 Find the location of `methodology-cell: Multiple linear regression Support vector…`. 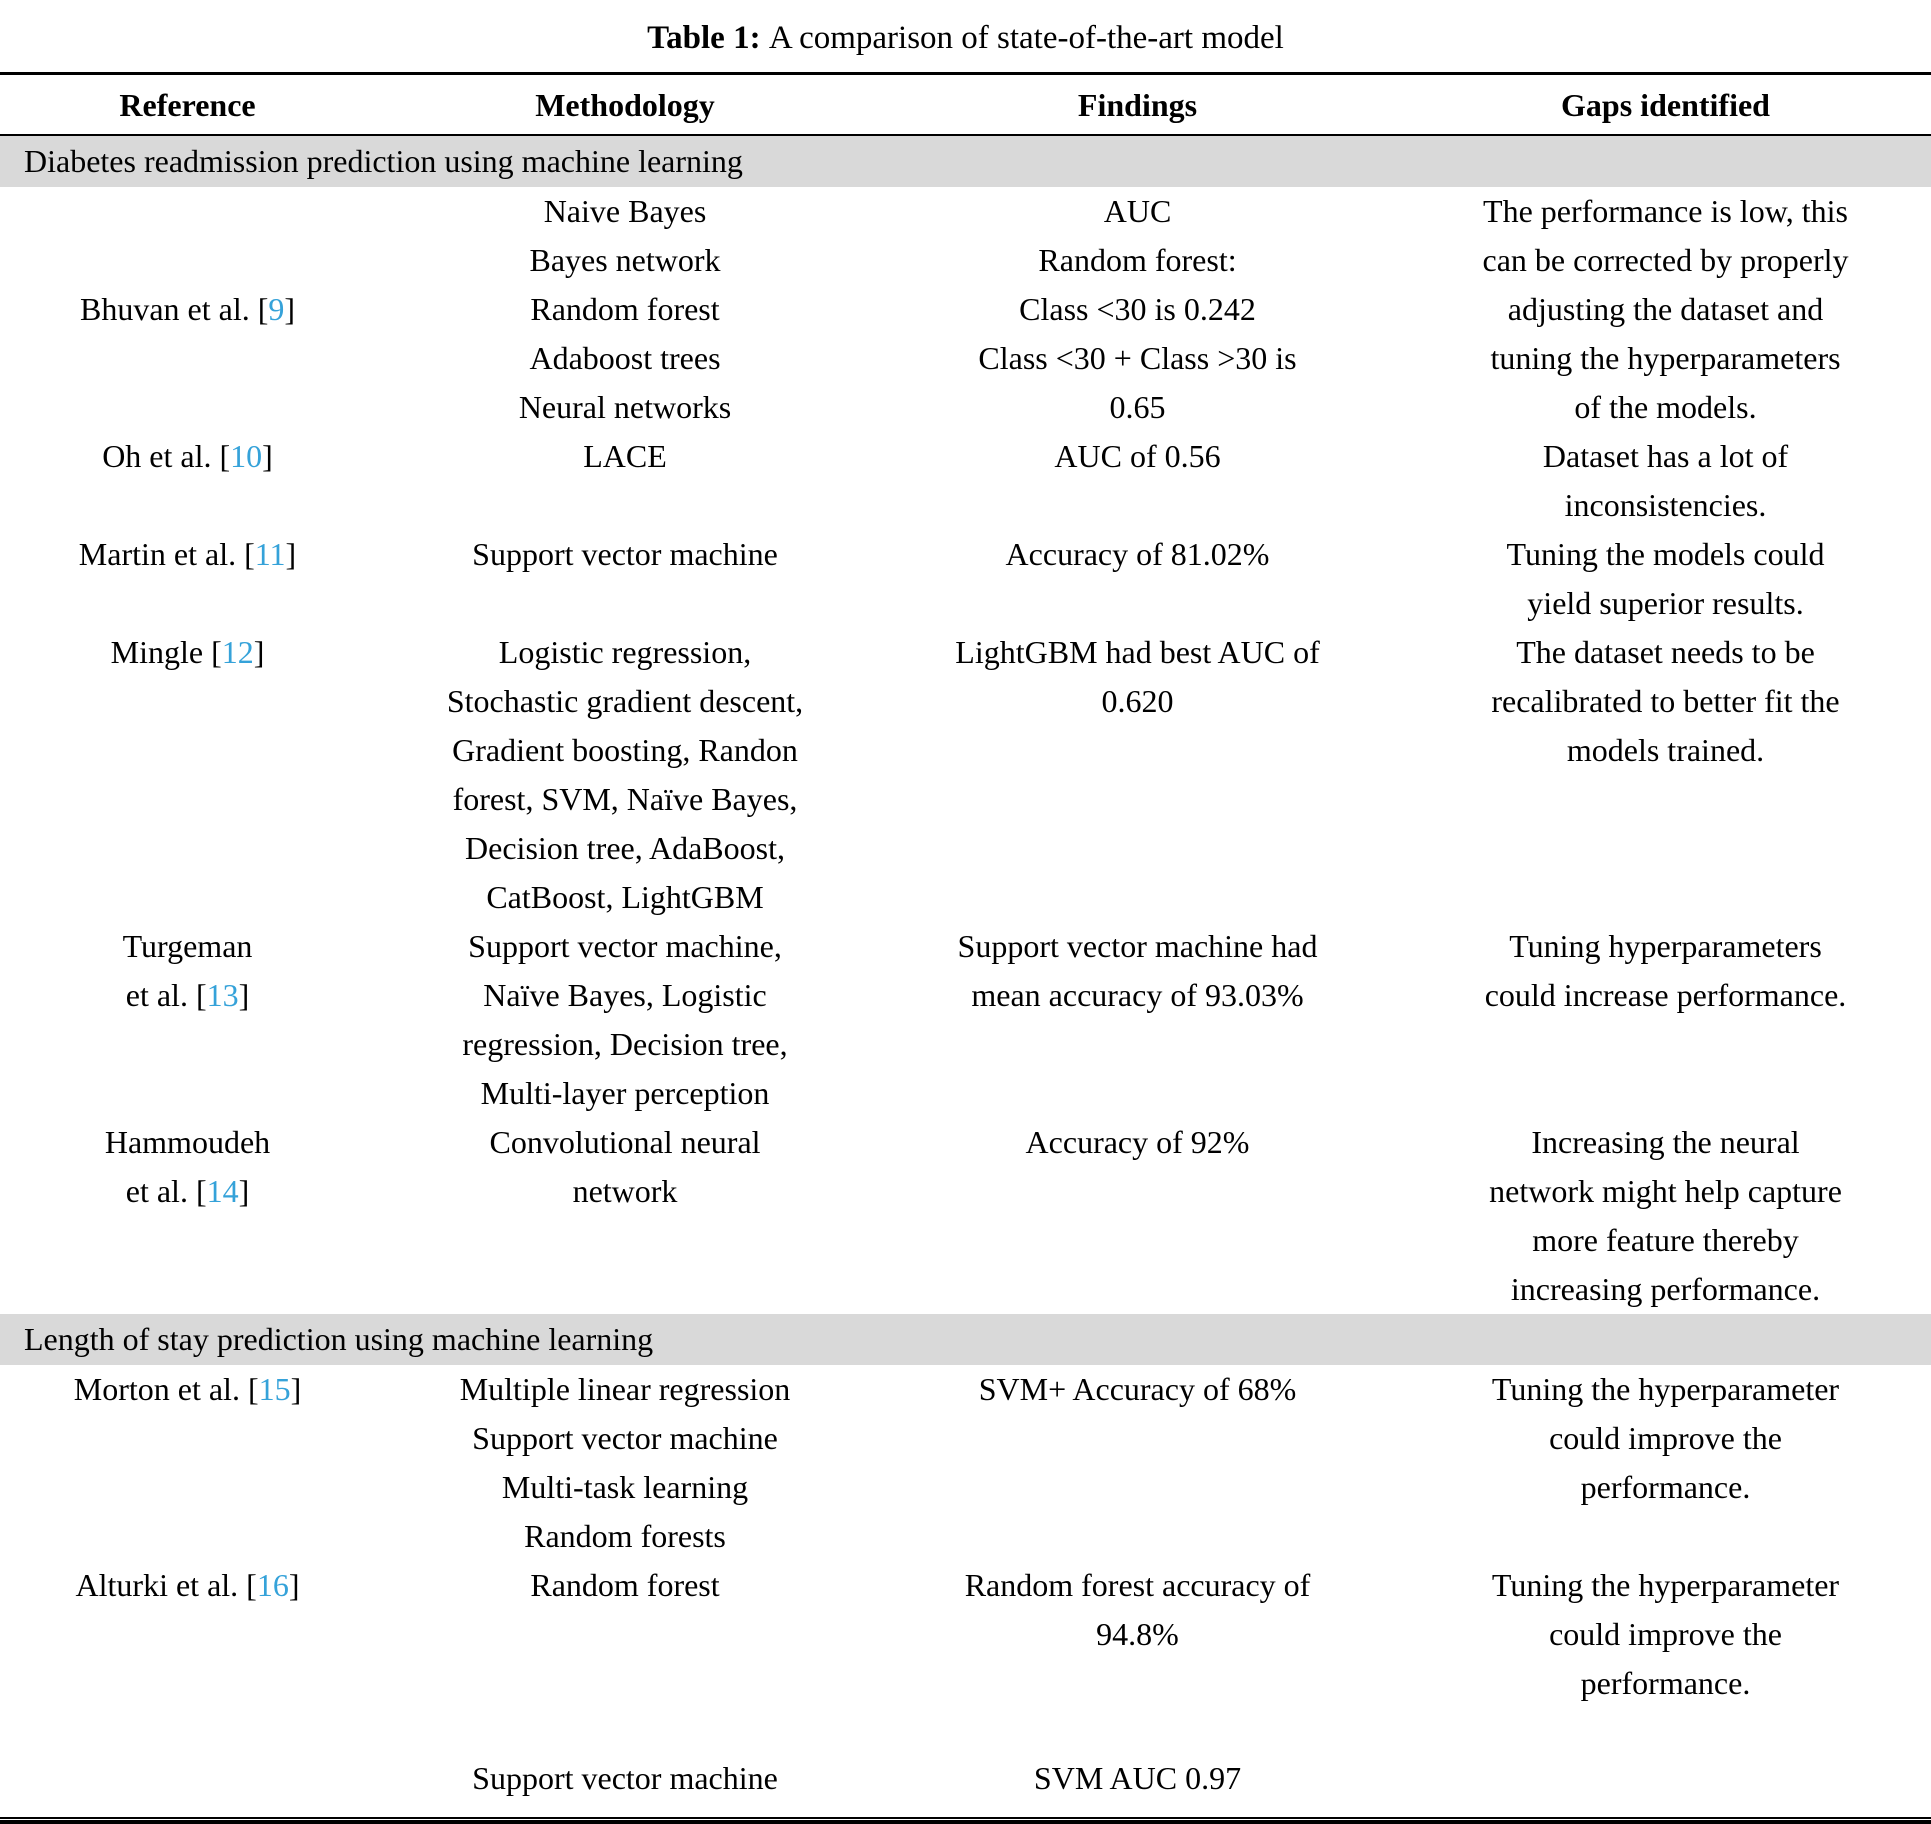

methodology-cell: Multiple linear regression Support vector… is located at coordinates (625, 1462).